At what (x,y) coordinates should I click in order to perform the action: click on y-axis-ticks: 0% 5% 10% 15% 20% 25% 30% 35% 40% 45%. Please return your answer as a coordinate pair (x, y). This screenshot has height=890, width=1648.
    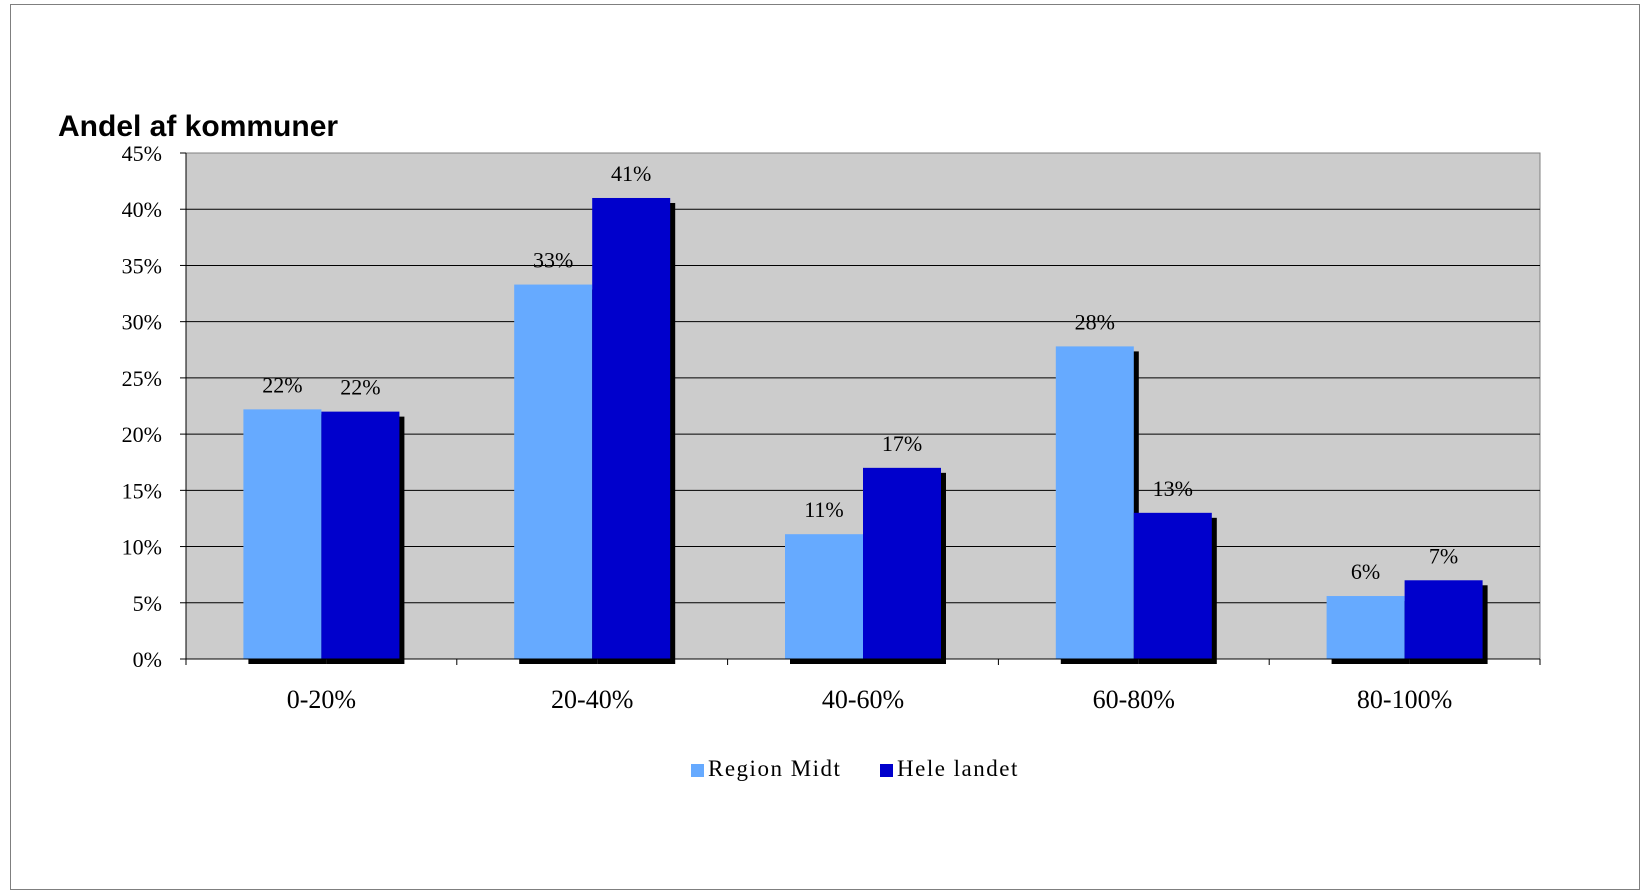
    Looking at the image, I should click on (142, 406).